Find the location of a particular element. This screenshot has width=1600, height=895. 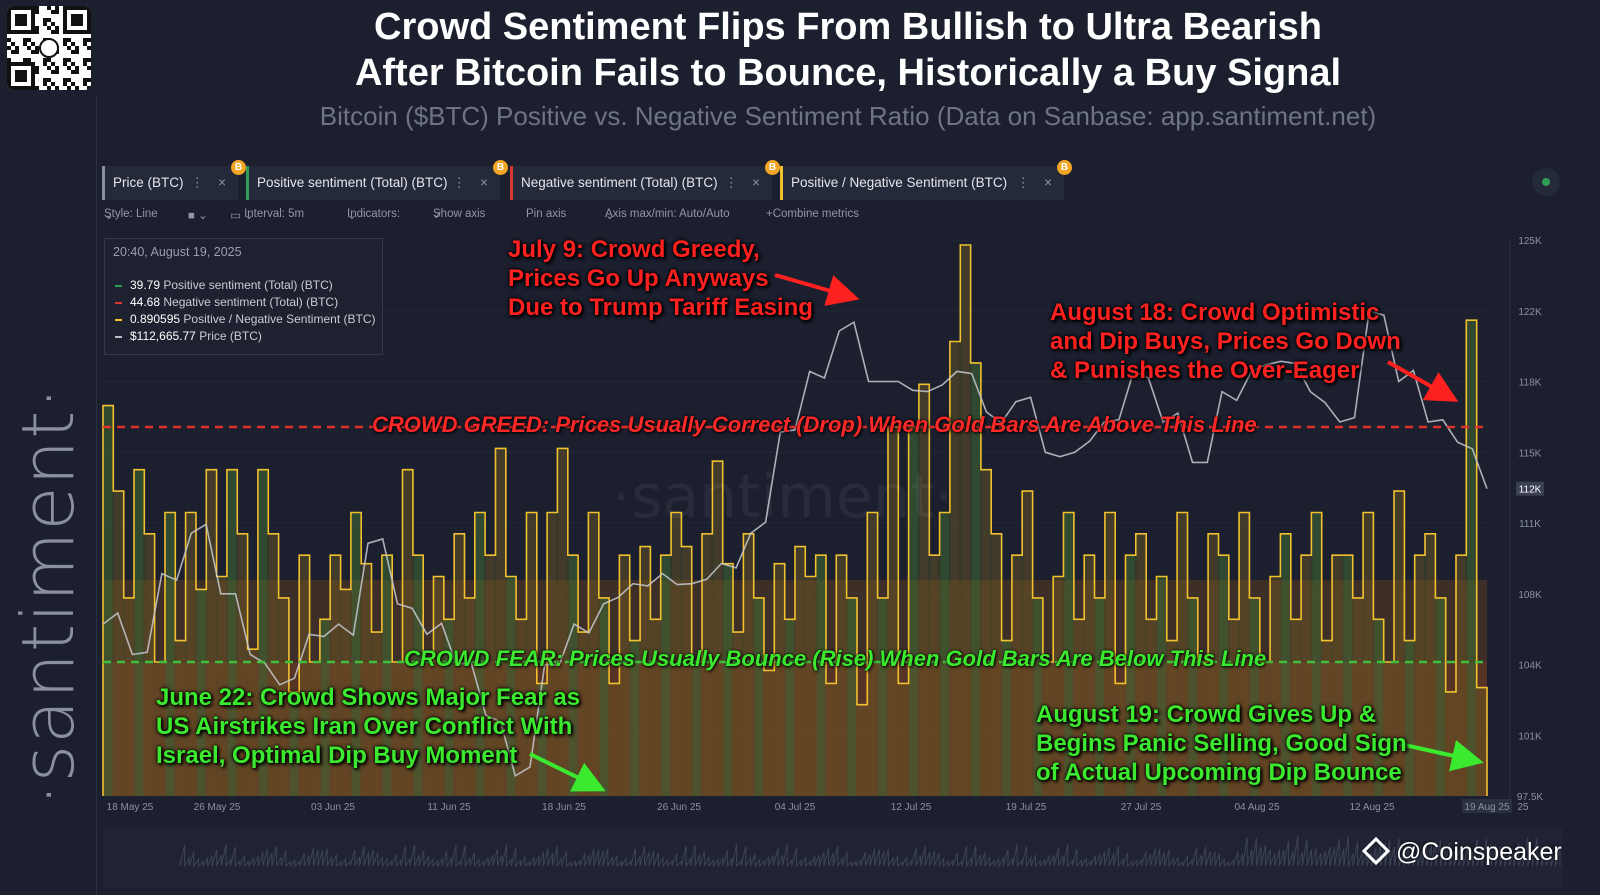

metric-chip-price: Price (BTC) ⋮ × B is located at coordinates (174, 180).